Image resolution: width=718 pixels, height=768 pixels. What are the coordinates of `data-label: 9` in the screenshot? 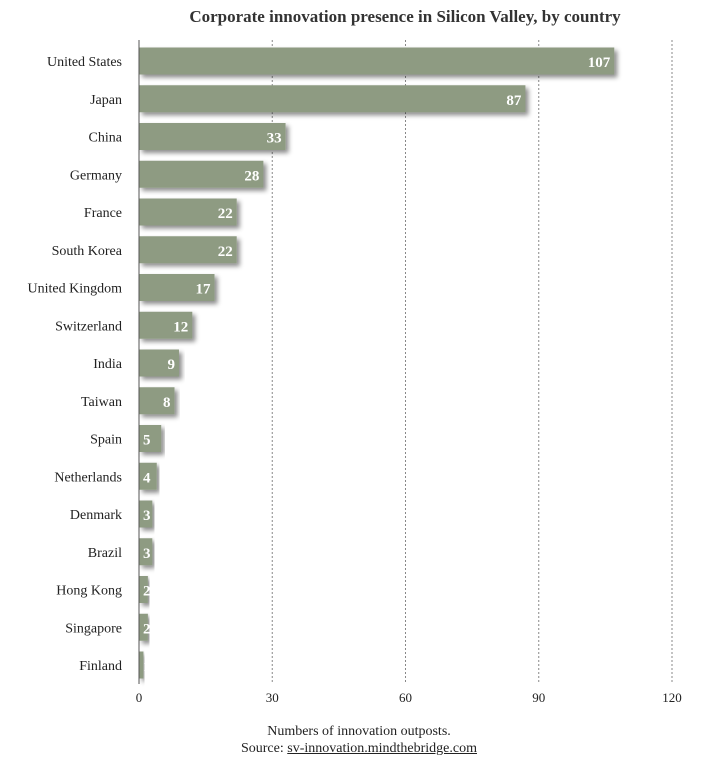 It's located at (171, 365).